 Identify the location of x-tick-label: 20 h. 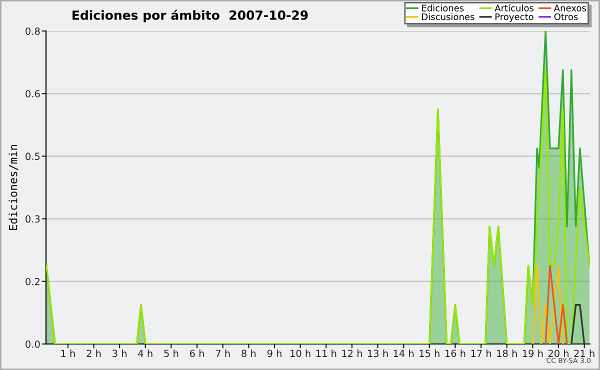
(558, 354).